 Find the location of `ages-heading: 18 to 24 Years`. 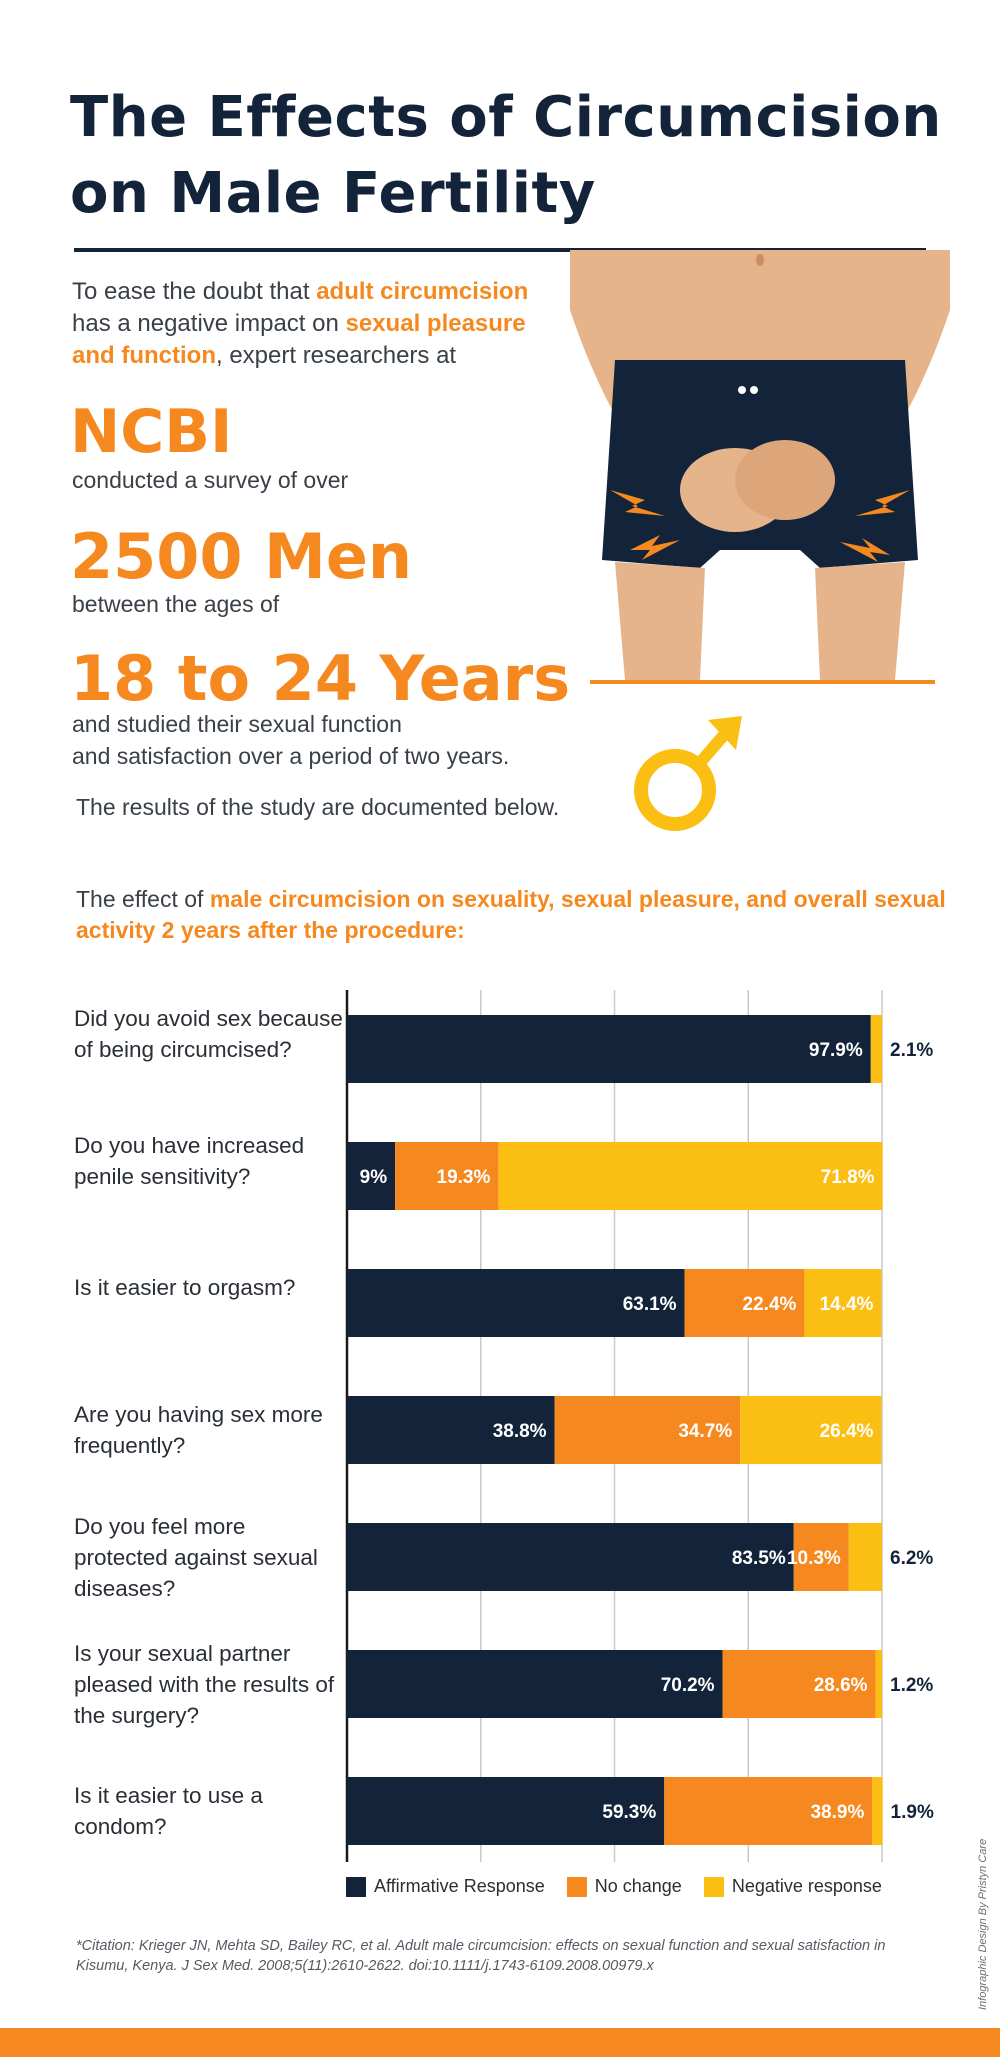

ages-heading: 18 to 24 Years is located at coordinates (320, 678).